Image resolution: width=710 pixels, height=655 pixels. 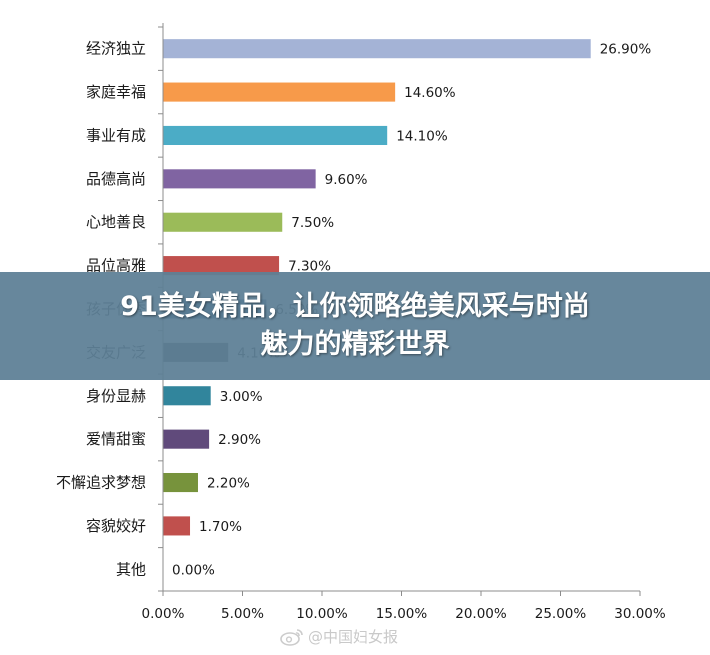 What do you see at coordinates (481, 614) in the screenshot?
I see `x-tick-label: 20.00%` at bounding box center [481, 614].